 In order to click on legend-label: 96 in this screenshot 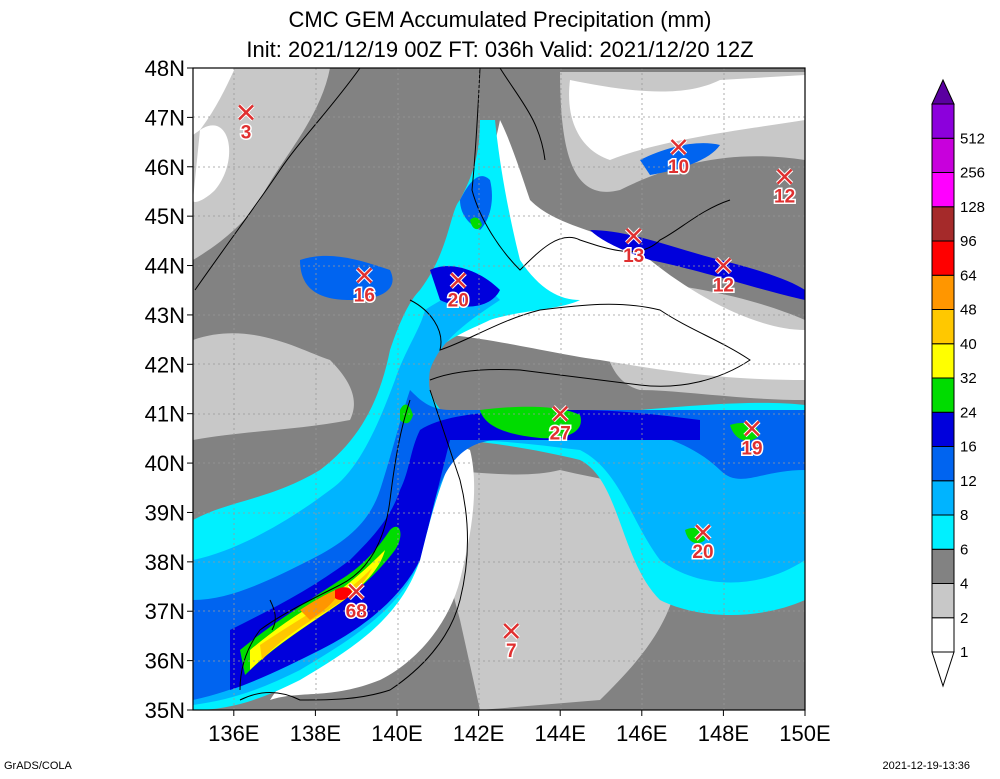, I will do `click(968, 241)`.